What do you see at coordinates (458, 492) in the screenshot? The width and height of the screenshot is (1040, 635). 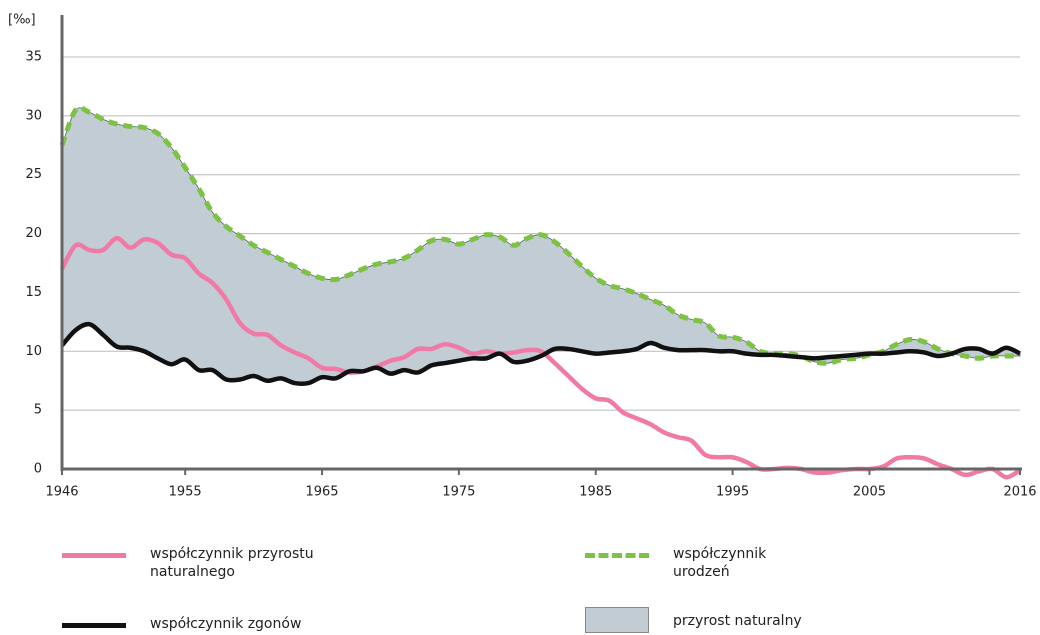 I see `x-tick-label: 1975` at bounding box center [458, 492].